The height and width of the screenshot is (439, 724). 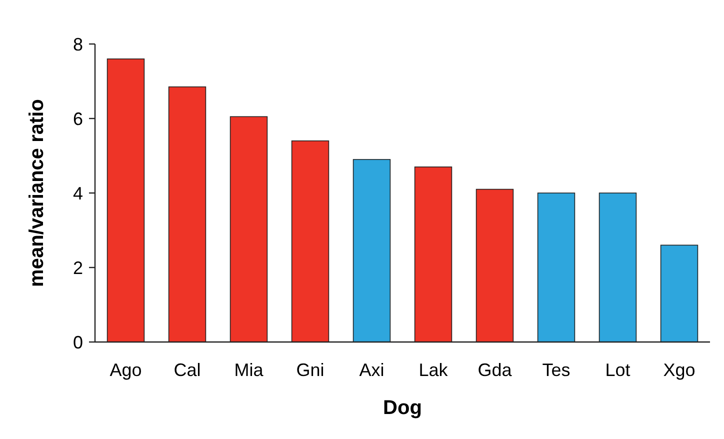 I want to click on x-tick-label: Tes, so click(x=556, y=370).